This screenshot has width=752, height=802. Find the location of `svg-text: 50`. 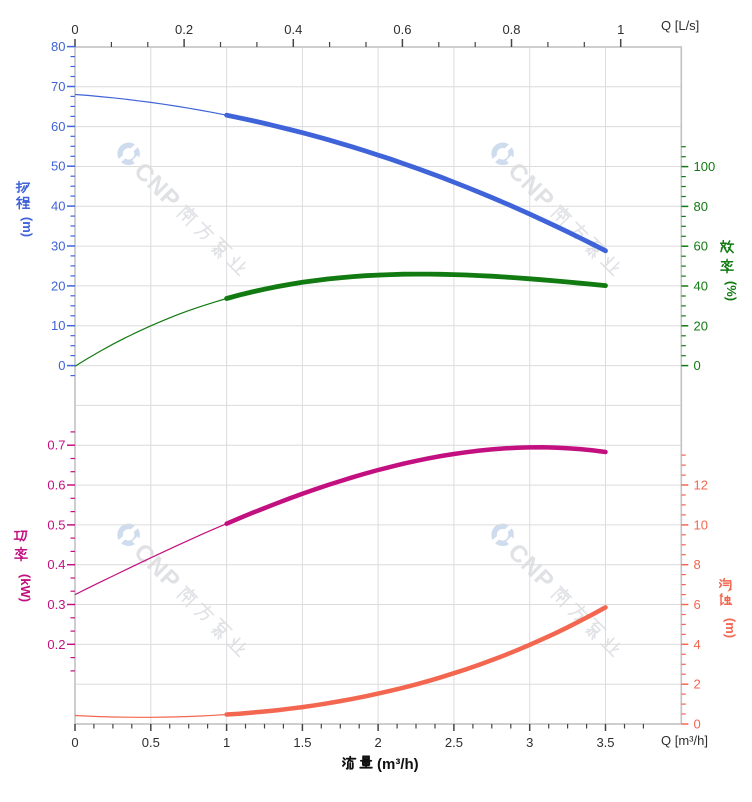

svg-text: 50 is located at coordinates (58, 166).